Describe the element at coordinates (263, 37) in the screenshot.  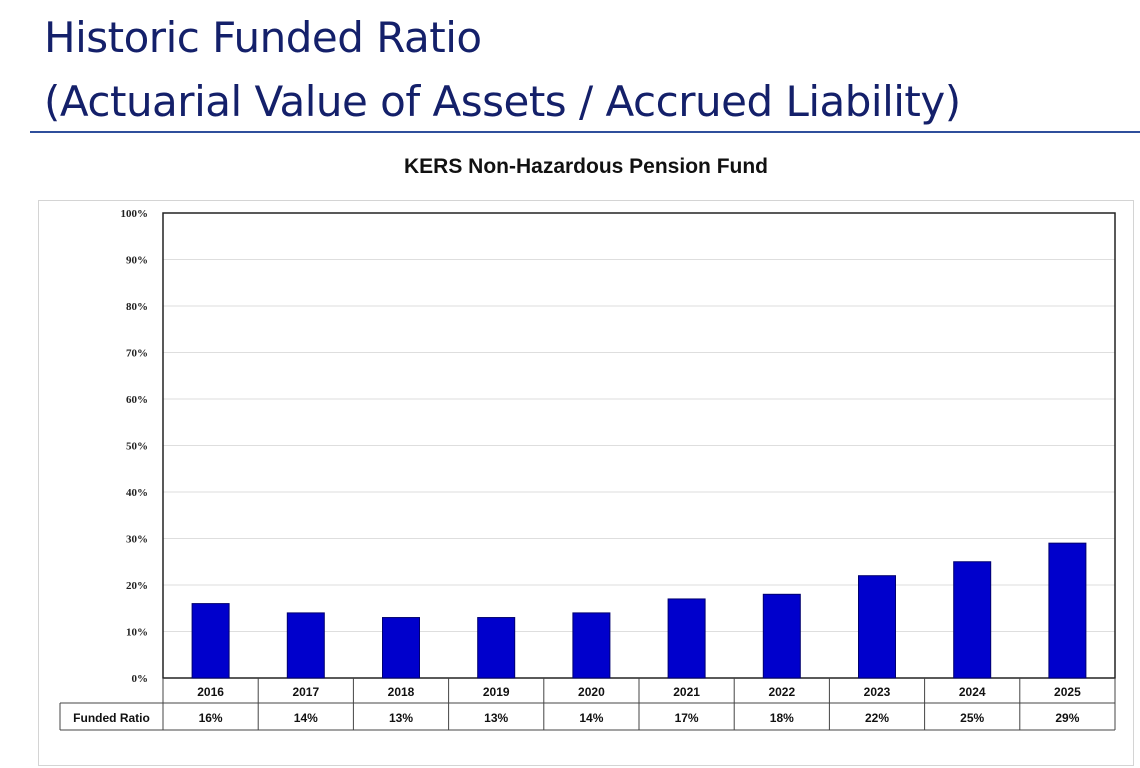
I see `page-title: Historic Funded Ratio` at that location.